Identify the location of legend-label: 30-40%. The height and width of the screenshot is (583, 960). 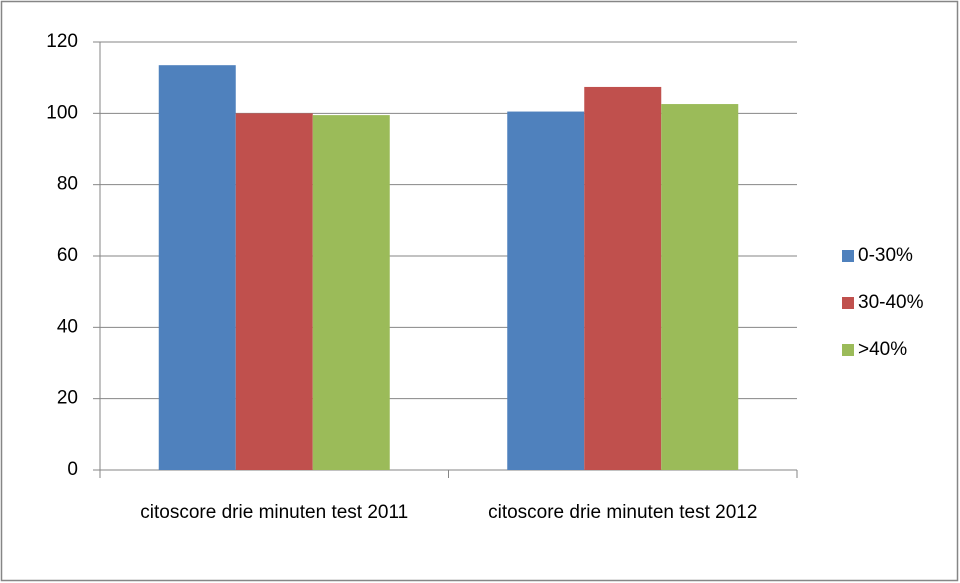
(891, 302).